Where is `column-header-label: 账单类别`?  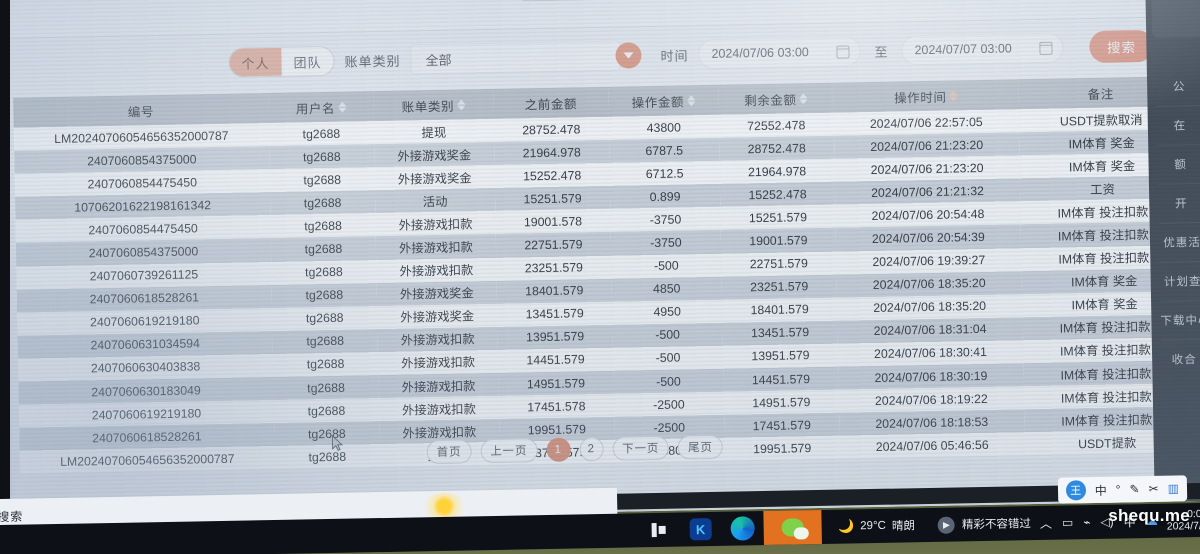 column-header-label: 账单类别 is located at coordinates (428, 107).